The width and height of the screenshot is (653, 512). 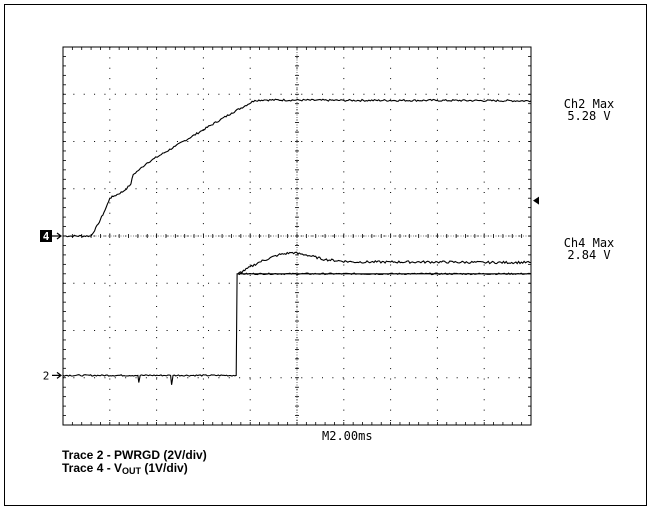 What do you see at coordinates (536, 200) in the screenshot?
I see `trigger-level-marker` at bounding box center [536, 200].